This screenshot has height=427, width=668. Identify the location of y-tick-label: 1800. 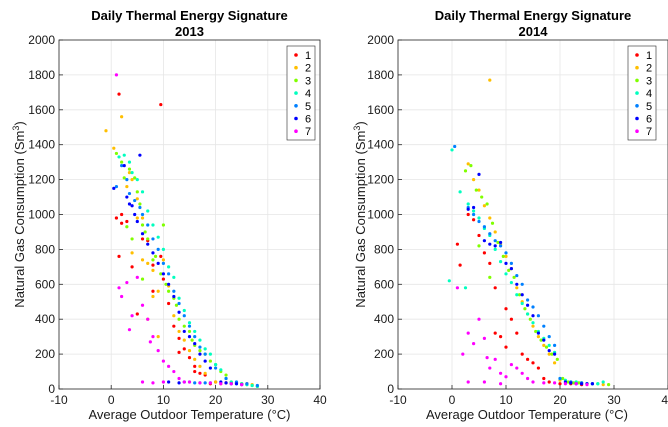
(41, 75).